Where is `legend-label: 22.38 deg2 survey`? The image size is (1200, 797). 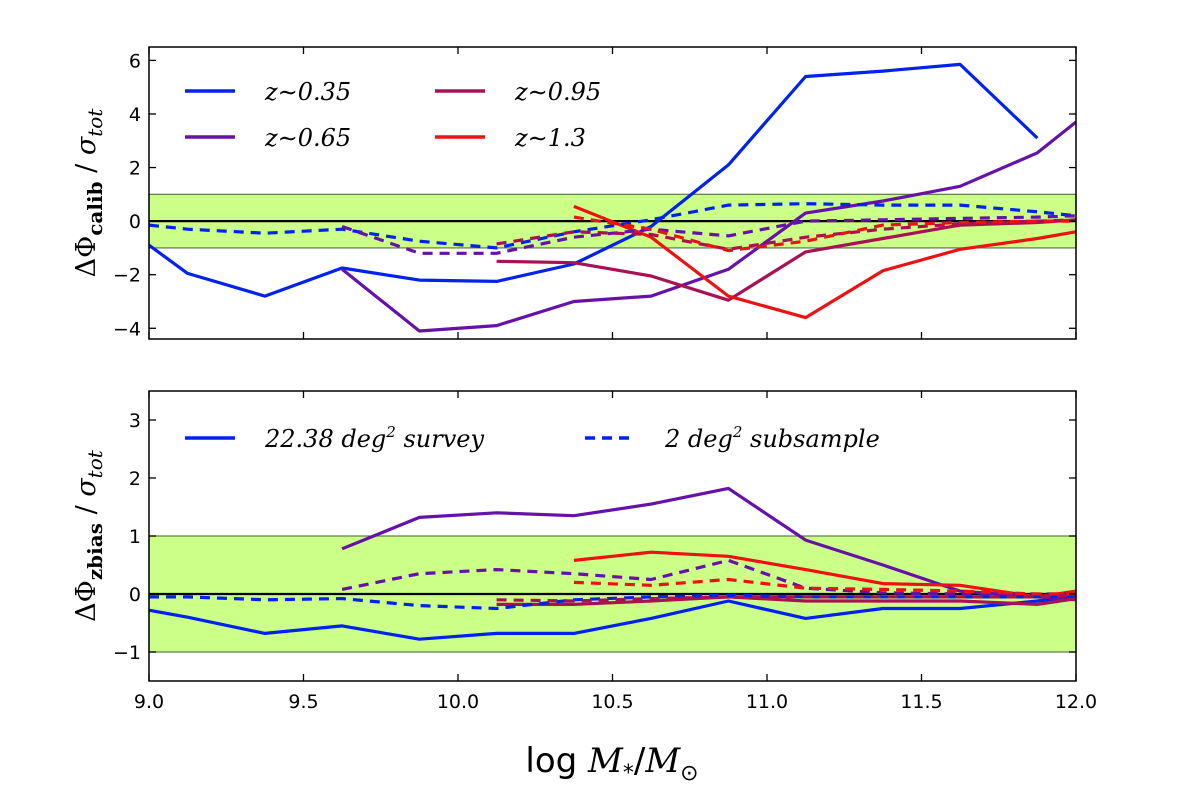
legend-label: 22.38 deg2 survey is located at coordinates (374, 438).